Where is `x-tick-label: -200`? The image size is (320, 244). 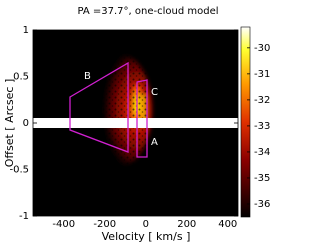 x-tick-label: -200 is located at coordinates (104, 224).